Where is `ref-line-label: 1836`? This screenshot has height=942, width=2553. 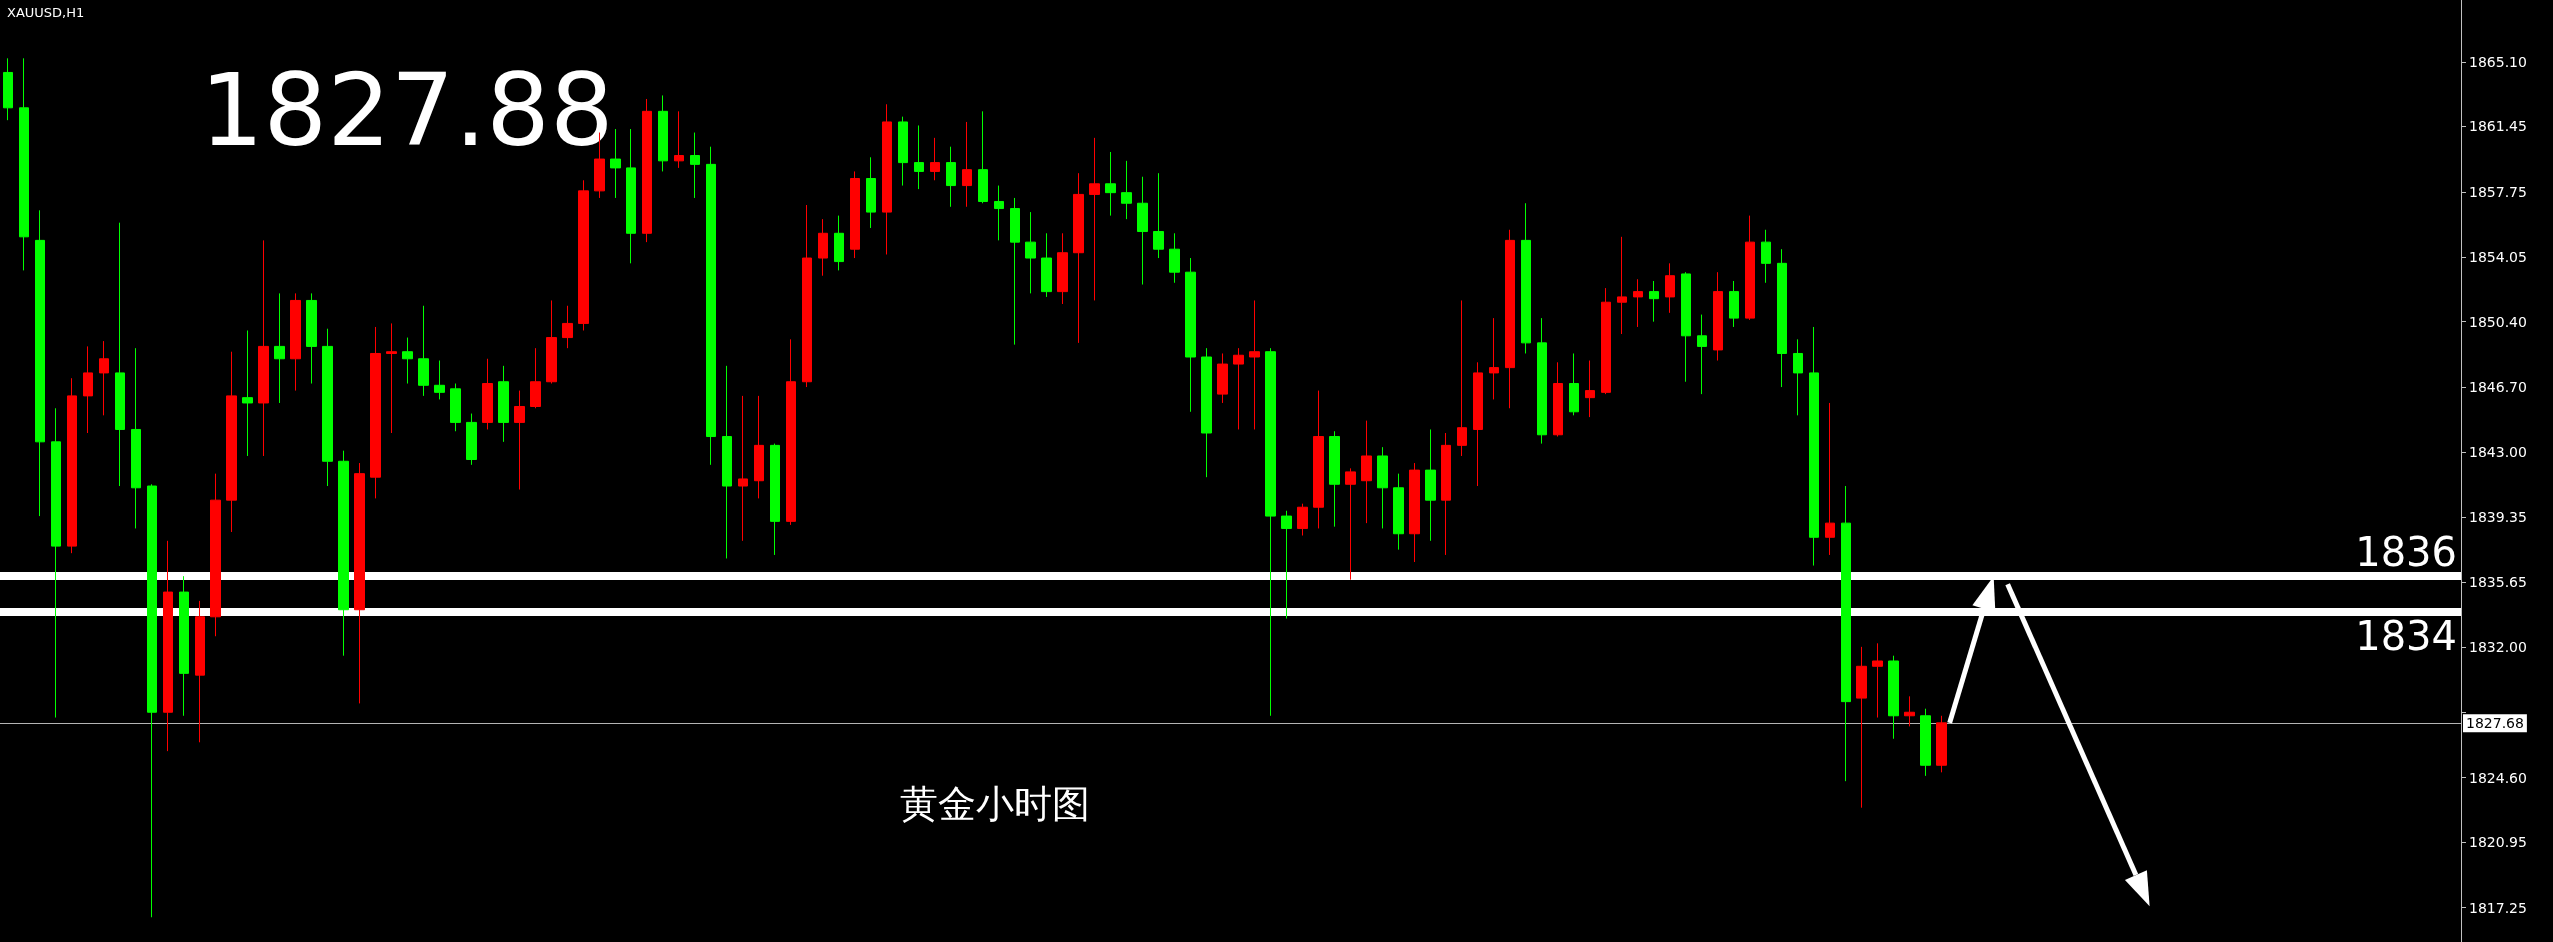
ref-line-label: 1836 is located at coordinates (2406, 552).